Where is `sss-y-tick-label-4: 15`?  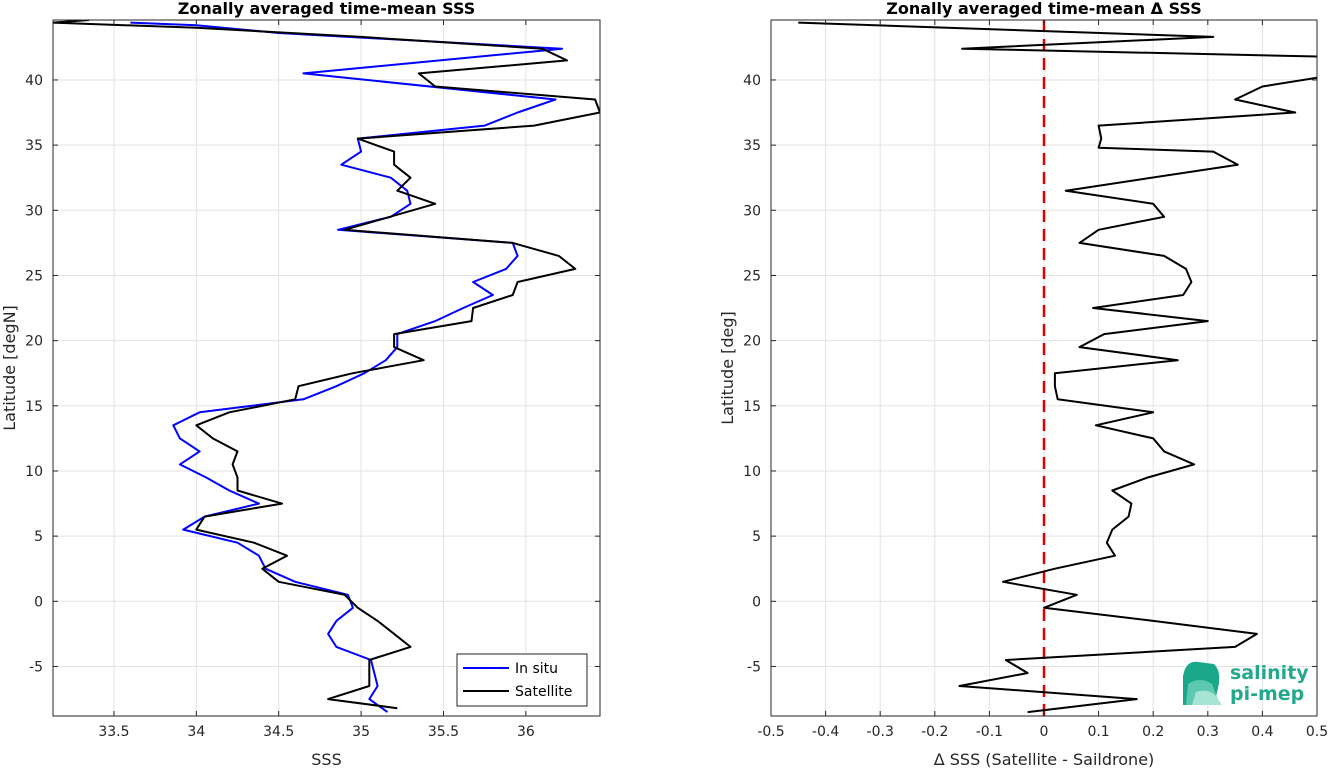
sss-y-tick-label-4: 15 is located at coordinates (34, 407).